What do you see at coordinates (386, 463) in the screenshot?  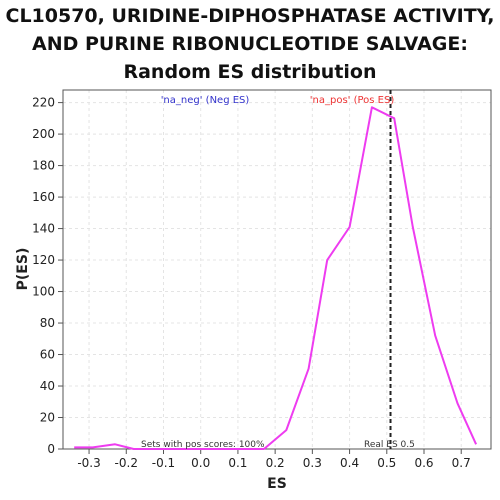 I see `x-tick-label: 0.5` at bounding box center [386, 463].